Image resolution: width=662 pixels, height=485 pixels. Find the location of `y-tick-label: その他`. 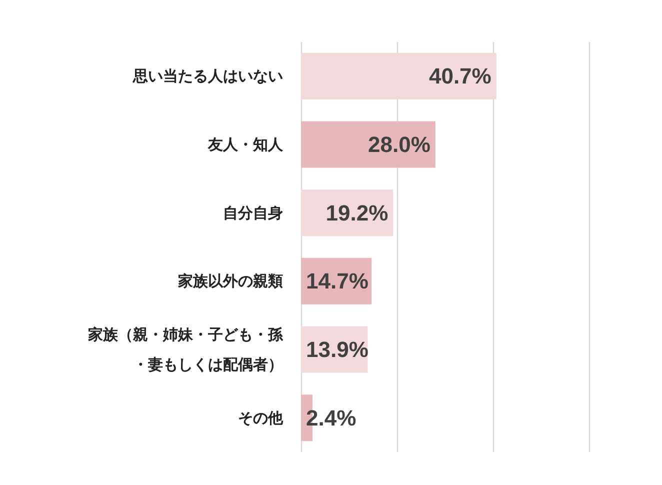

y-tick-label: その他 is located at coordinates (261, 417).